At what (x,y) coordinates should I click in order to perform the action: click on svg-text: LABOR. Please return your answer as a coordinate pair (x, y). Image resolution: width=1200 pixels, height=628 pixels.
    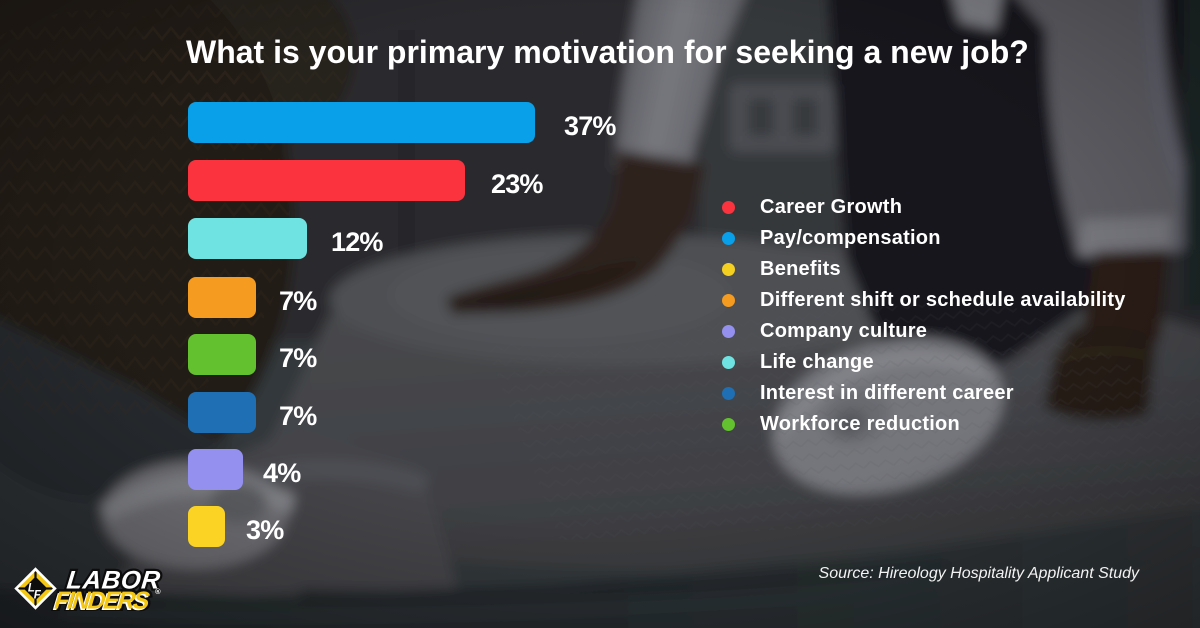
    Looking at the image, I should click on (113, 581).